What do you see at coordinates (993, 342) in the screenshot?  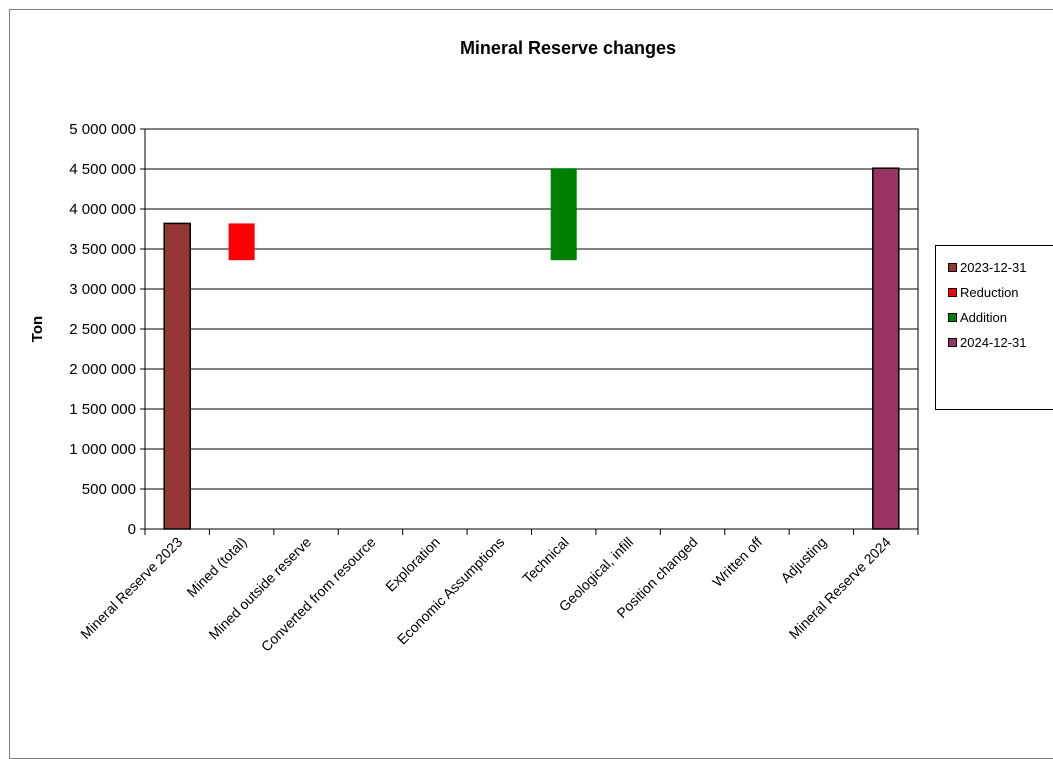 I see `legend-label: 2024-12-31` at bounding box center [993, 342].